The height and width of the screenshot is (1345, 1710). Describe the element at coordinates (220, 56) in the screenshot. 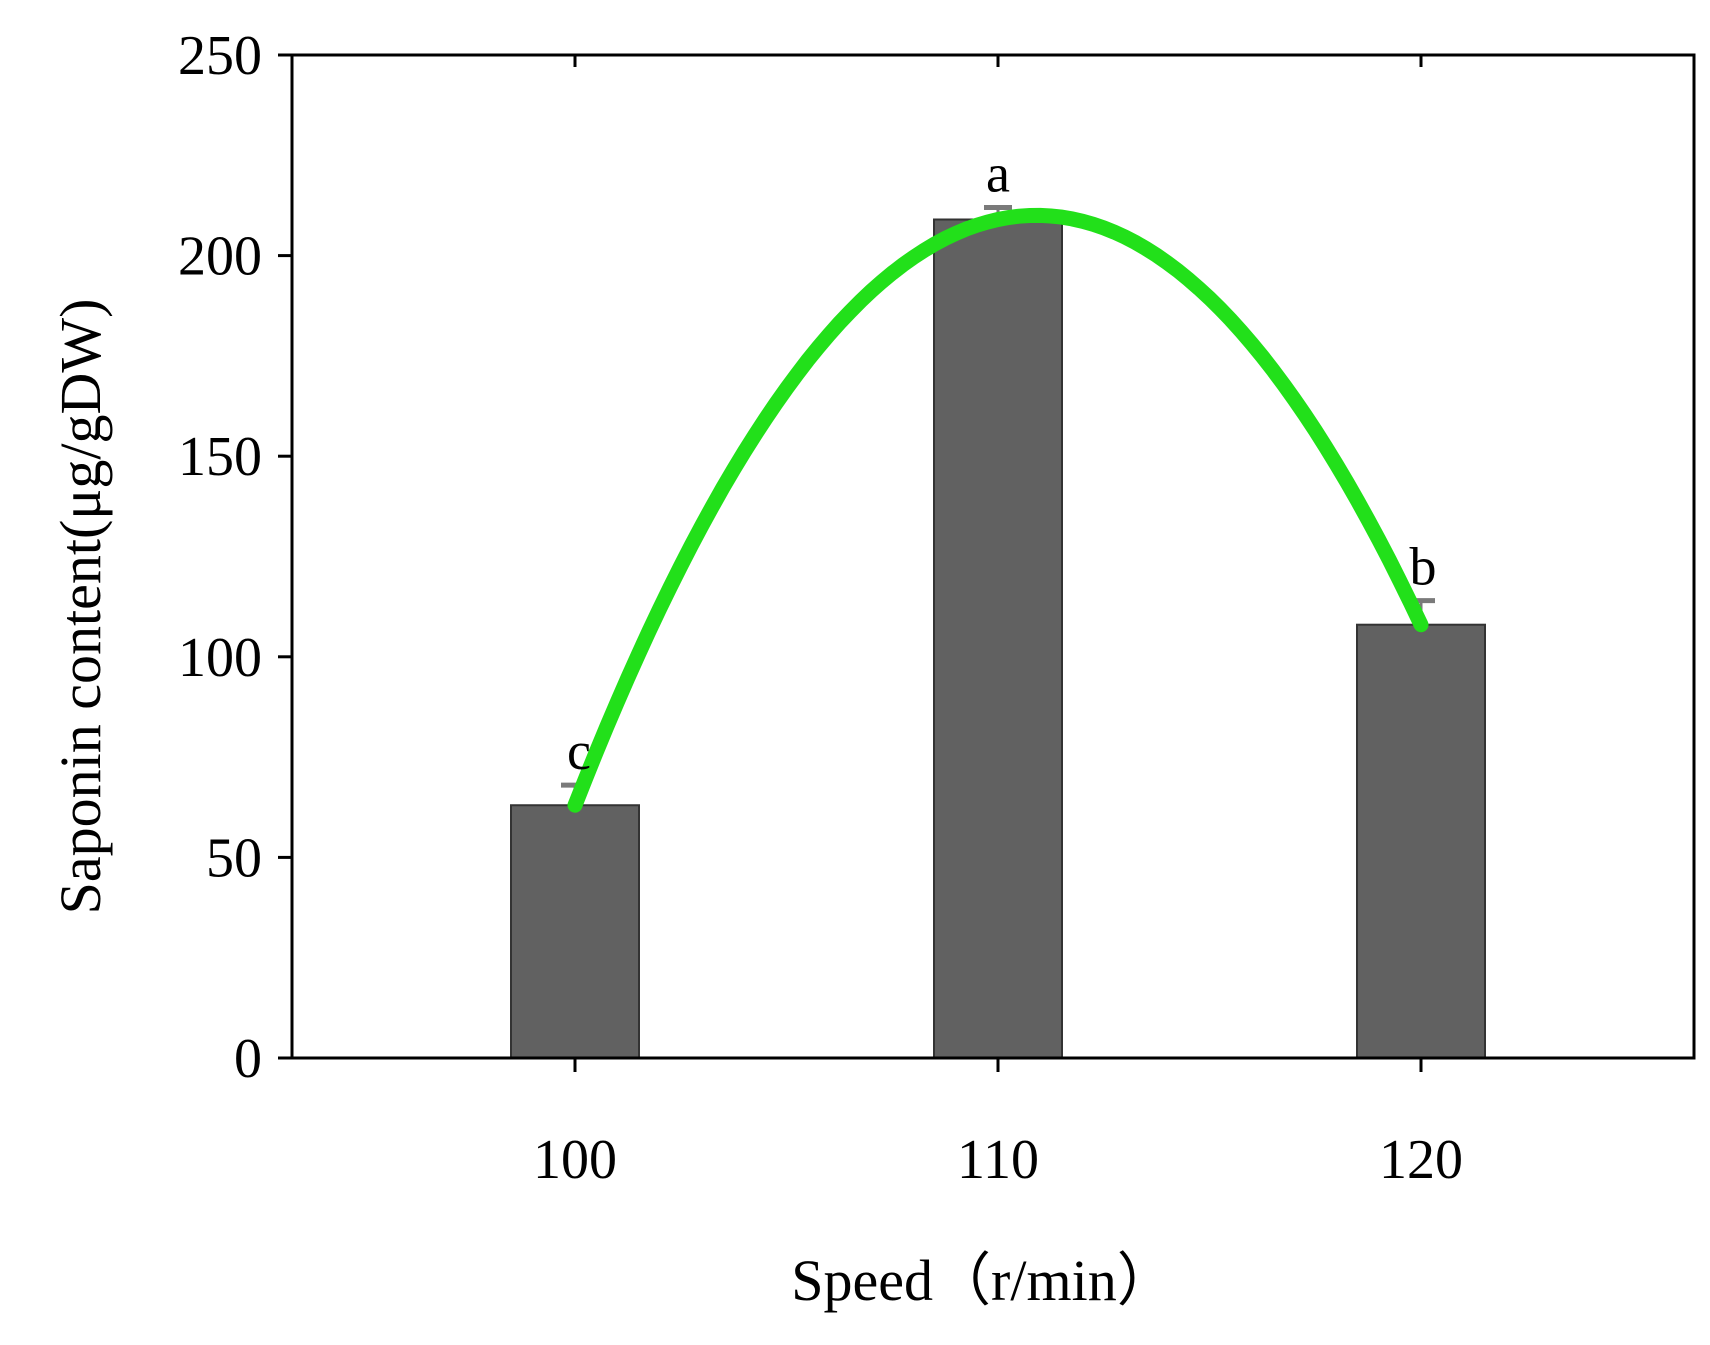

I see `y-tick-label-250: 250` at that location.